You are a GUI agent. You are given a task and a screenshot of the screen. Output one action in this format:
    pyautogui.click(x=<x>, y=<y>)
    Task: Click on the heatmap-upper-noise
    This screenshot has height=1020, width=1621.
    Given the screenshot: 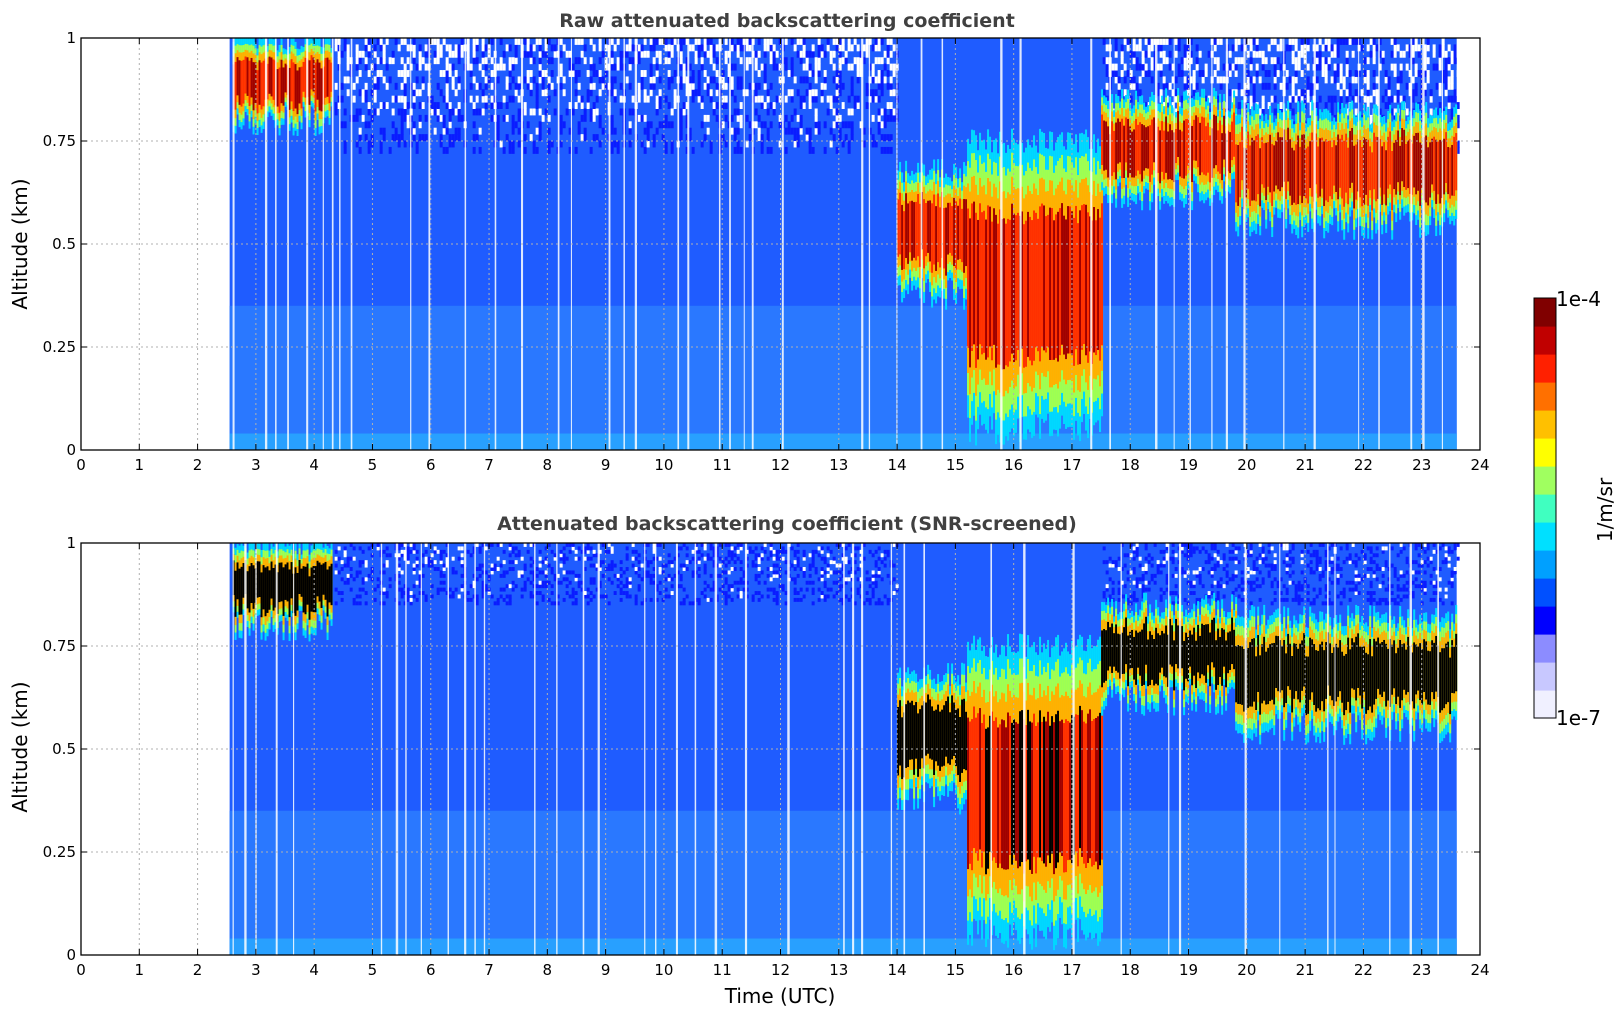 What is the action you would take?
    pyautogui.click(x=897, y=574)
    